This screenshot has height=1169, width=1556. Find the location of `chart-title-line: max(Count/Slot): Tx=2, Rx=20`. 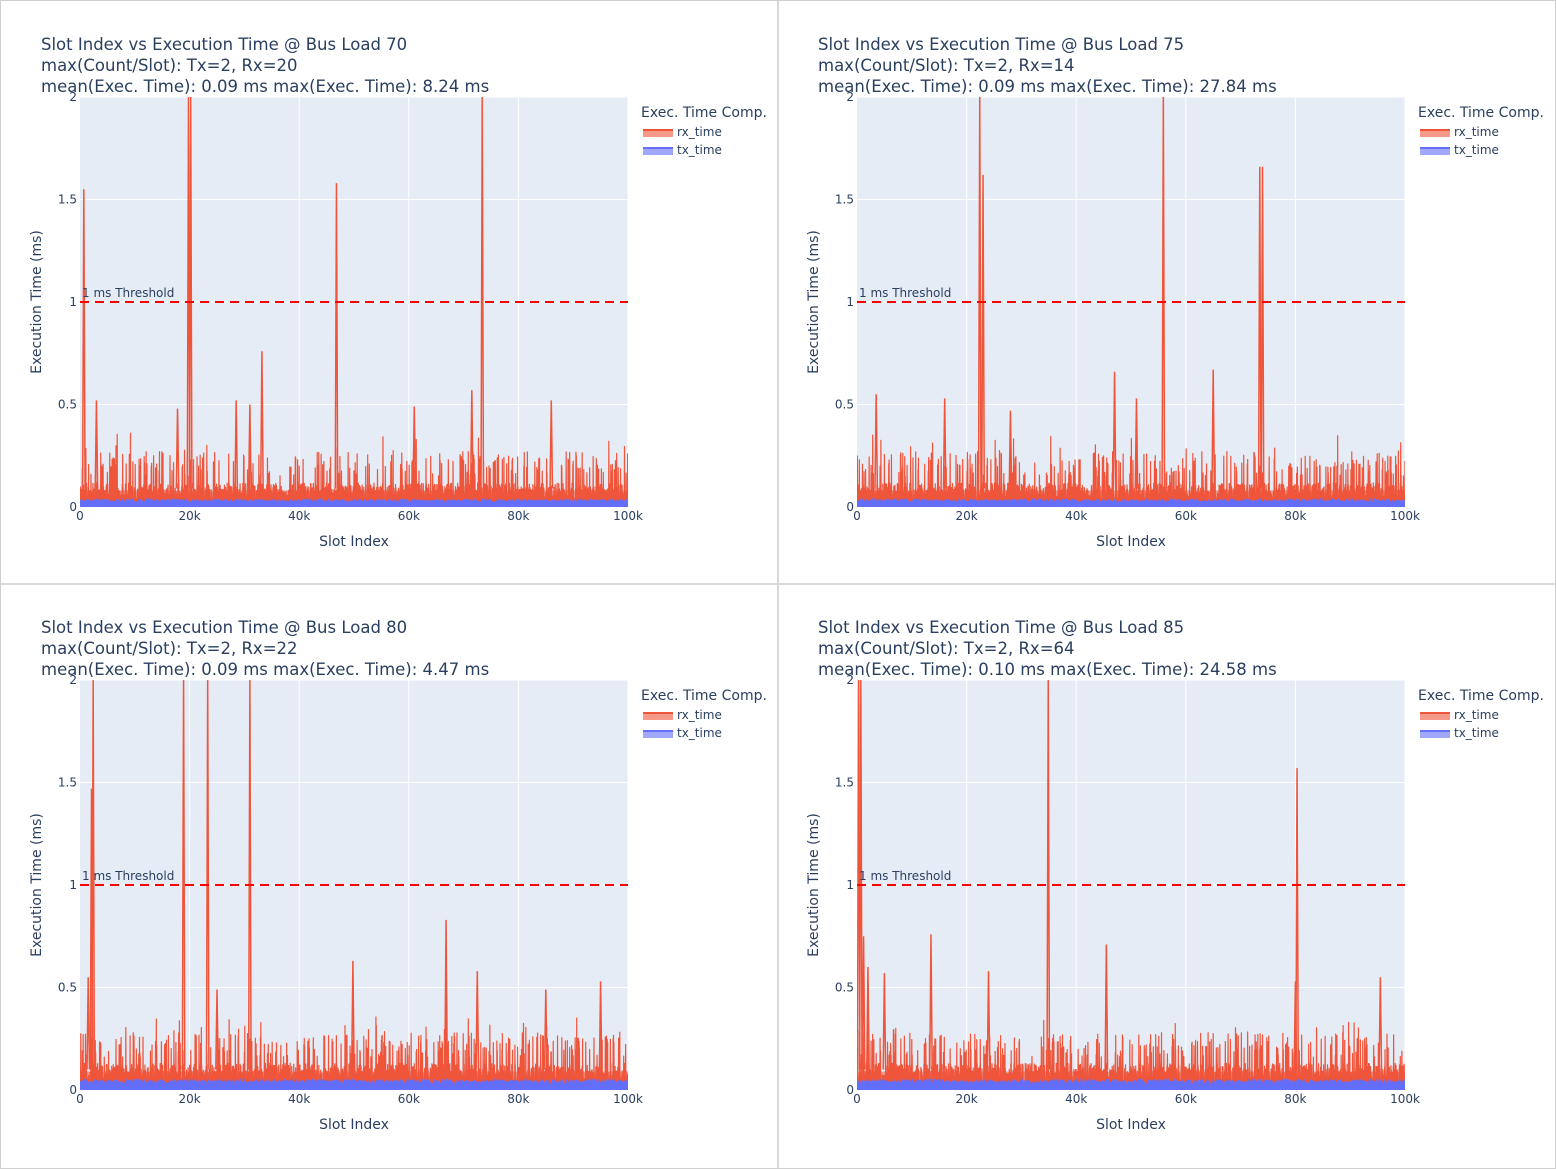

chart-title-line: max(Count/Slot): Tx=2, Rx=20 is located at coordinates (169, 65).